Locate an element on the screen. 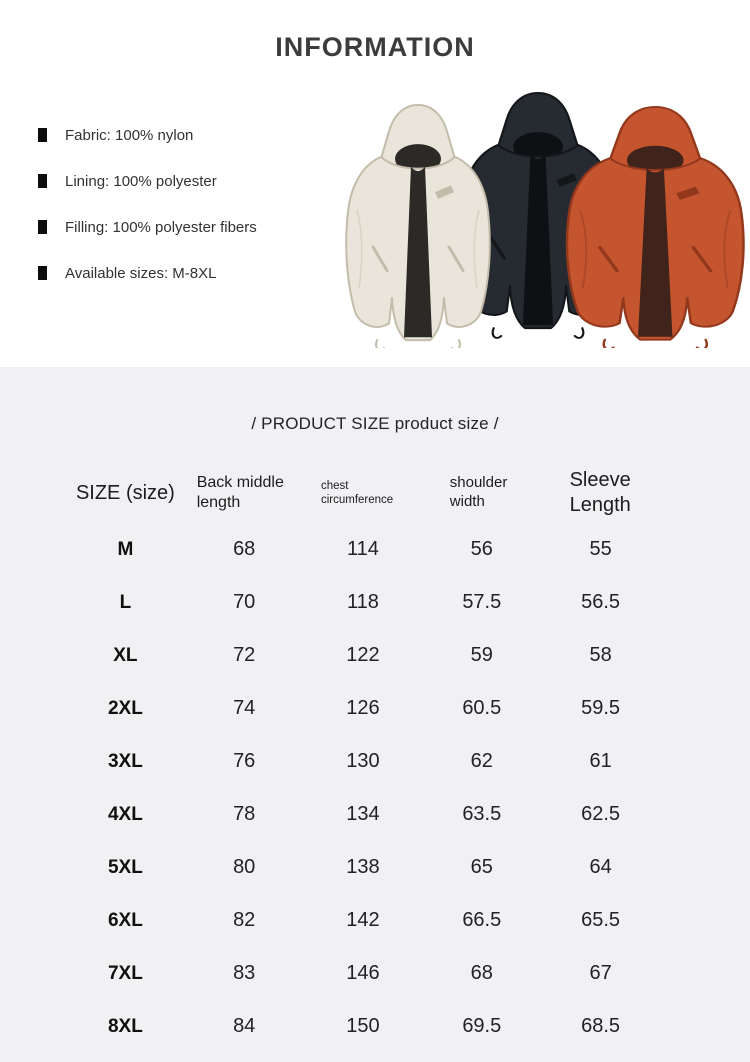 This screenshot has height=1062, width=750. measure-cell: 80 is located at coordinates (244, 867).